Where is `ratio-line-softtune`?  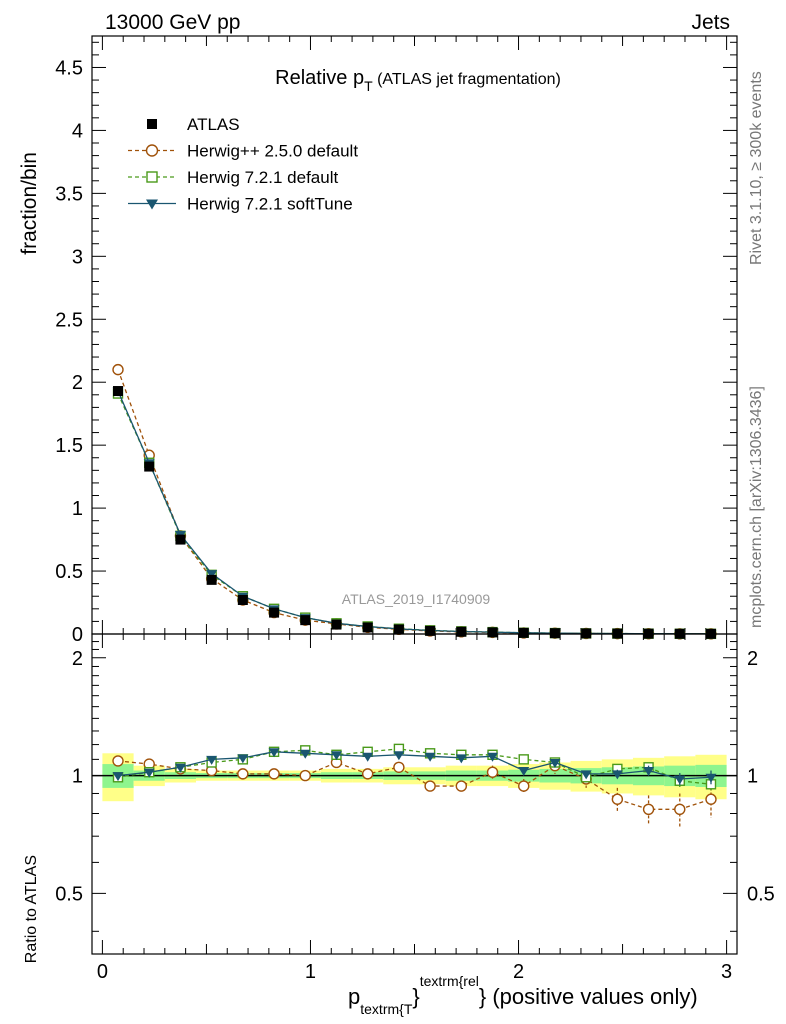
ratio-line-softtune is located at coordinates (414, 765).